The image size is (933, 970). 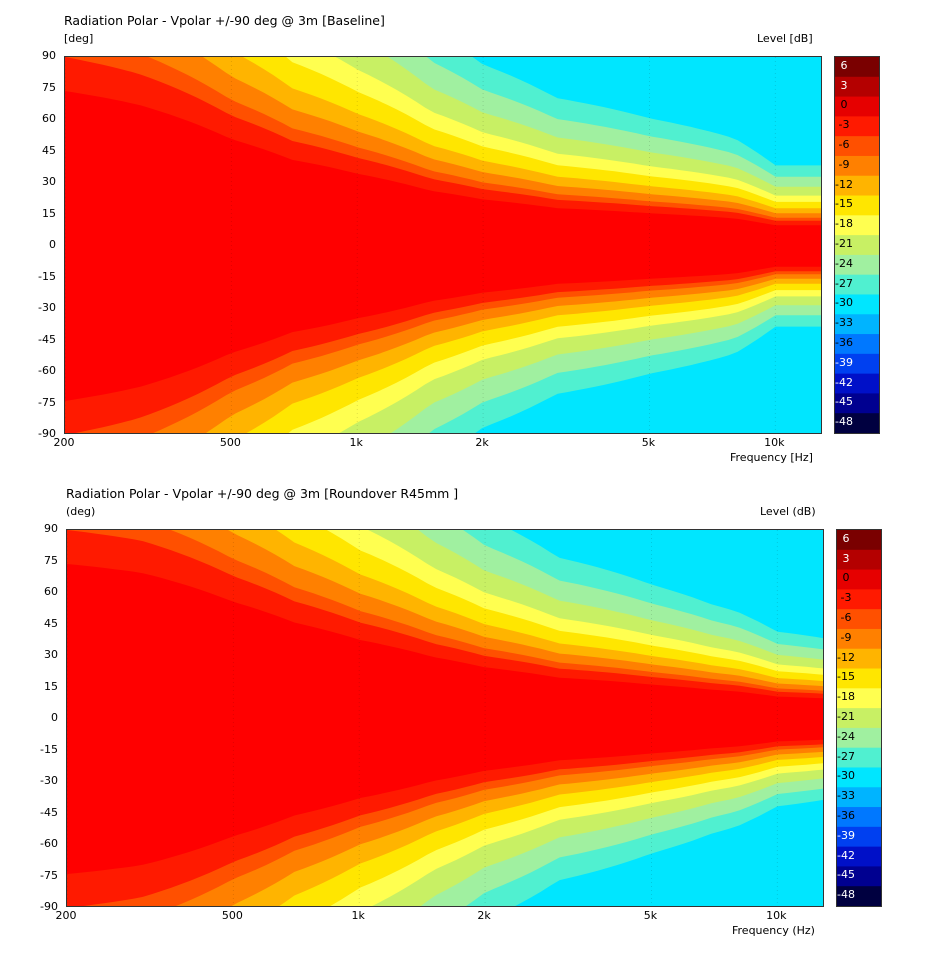 I want to click on y-tick-label: 15, so click(x=51, y=686).